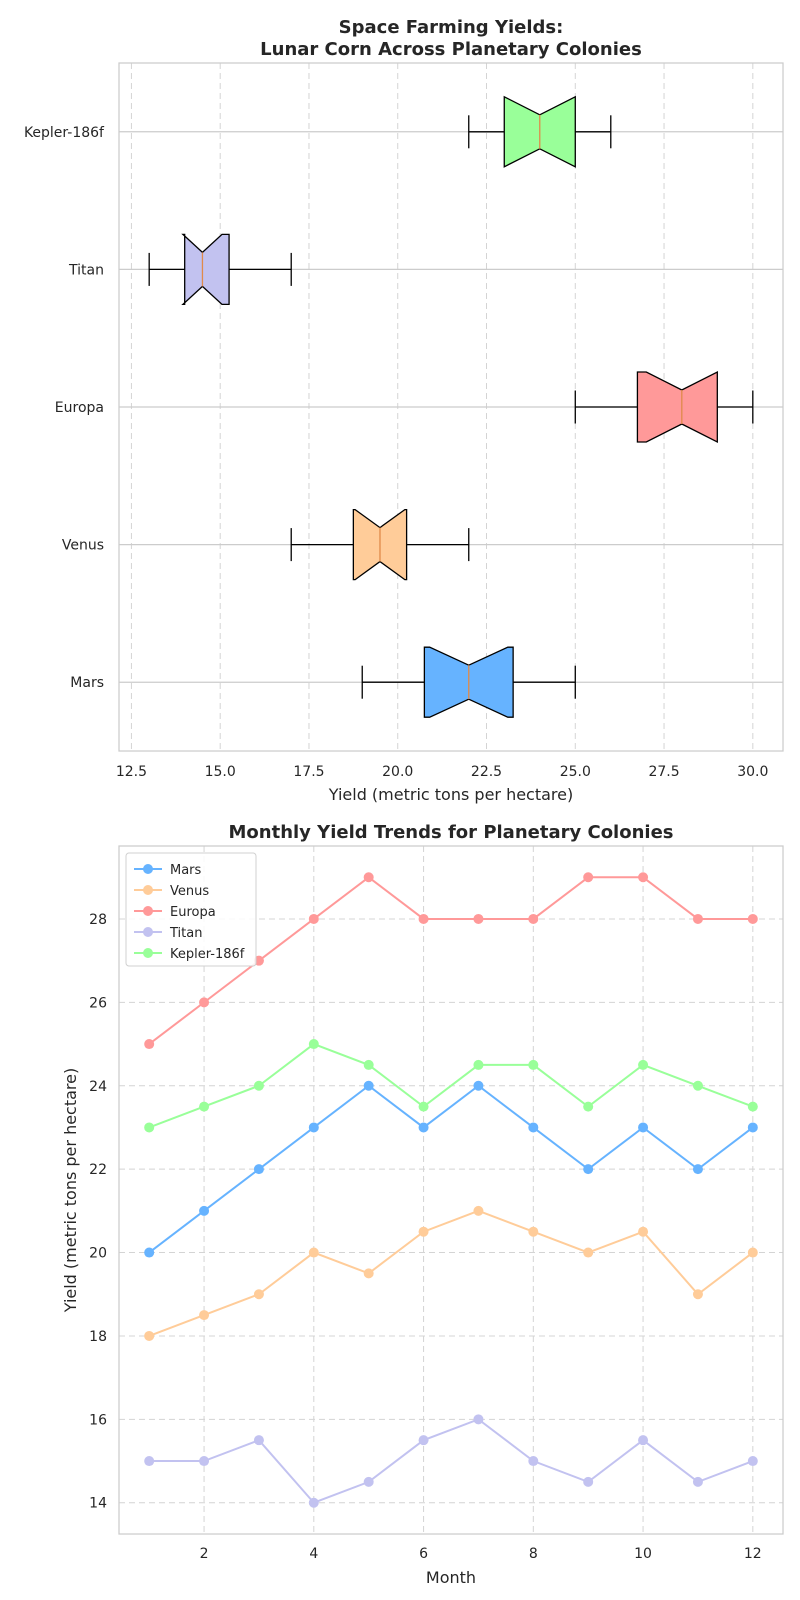  I want to click on legend-item-venus: Venus, so click(171, 891).